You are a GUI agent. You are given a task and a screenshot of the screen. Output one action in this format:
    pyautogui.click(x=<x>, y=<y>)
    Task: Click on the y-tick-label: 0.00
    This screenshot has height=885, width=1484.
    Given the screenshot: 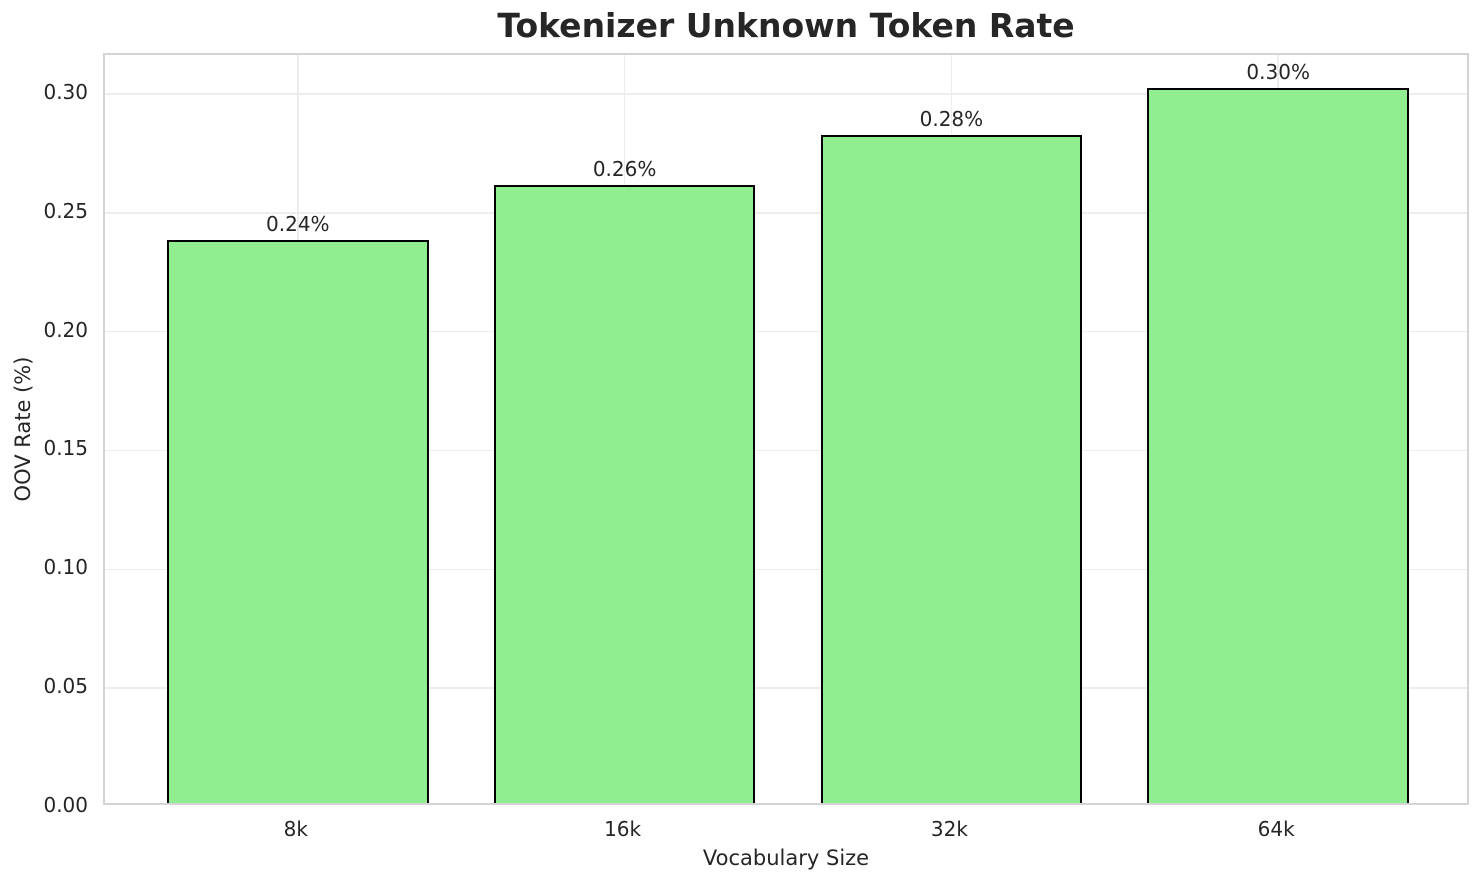 What is the action you would take?
    pyautogui.click(x=65, y=805)
    